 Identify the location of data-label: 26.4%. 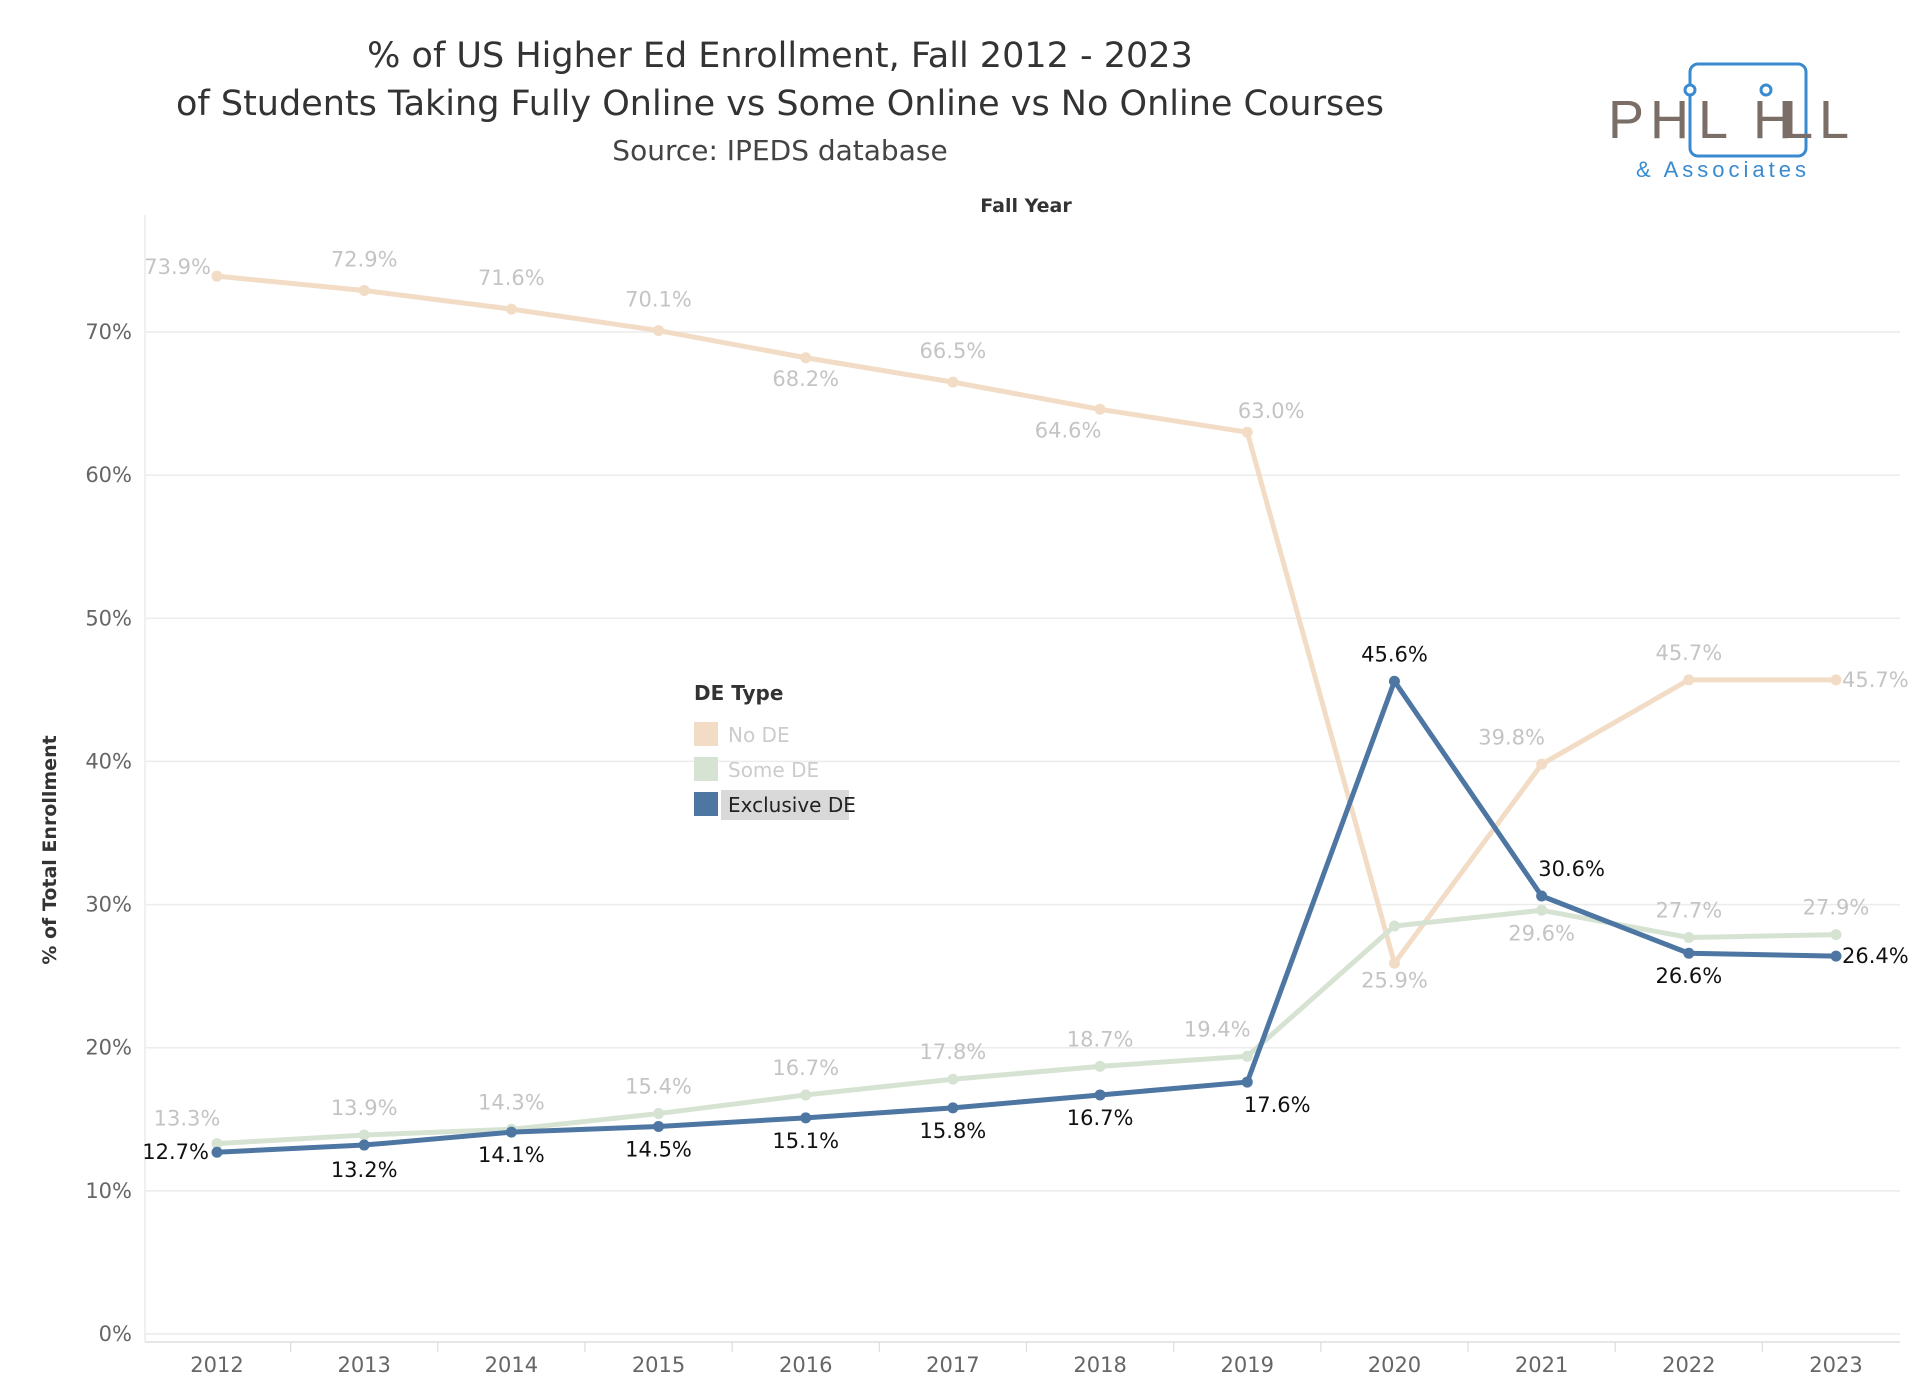
(1875, 956).